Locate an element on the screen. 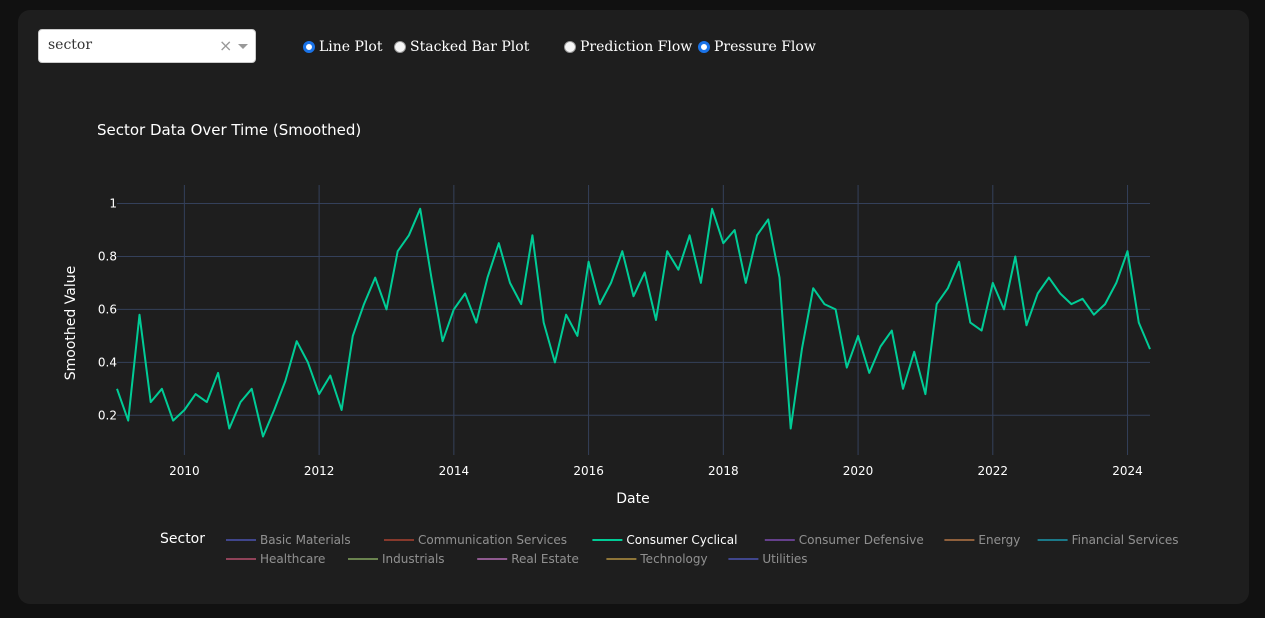 The image size is (1265, 618). radio-label: Stacked Bar Plot is located at coordinates (470, 47).